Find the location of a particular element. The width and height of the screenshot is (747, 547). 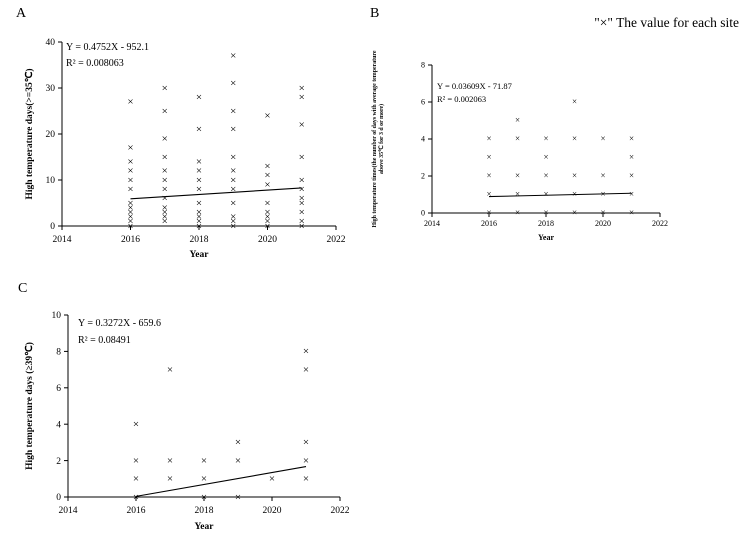

y-axis-label: above 35℃ for 3 d or more) is located at coordinates (381, 139).